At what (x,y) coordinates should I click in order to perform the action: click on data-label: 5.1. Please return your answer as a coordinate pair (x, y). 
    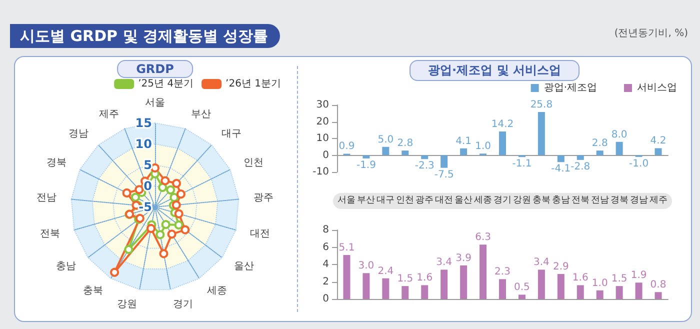
    Looking at the image, I should click on (346, 248).